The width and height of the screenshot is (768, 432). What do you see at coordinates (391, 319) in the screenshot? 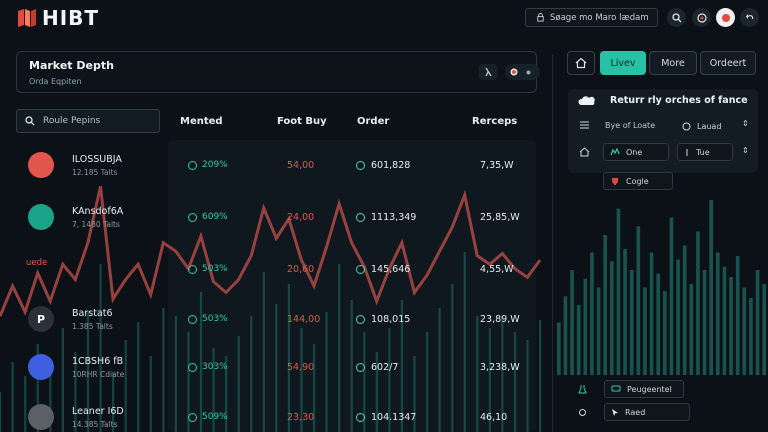
I see `order-value-text: 108,015` at bounding box center [391, 319].